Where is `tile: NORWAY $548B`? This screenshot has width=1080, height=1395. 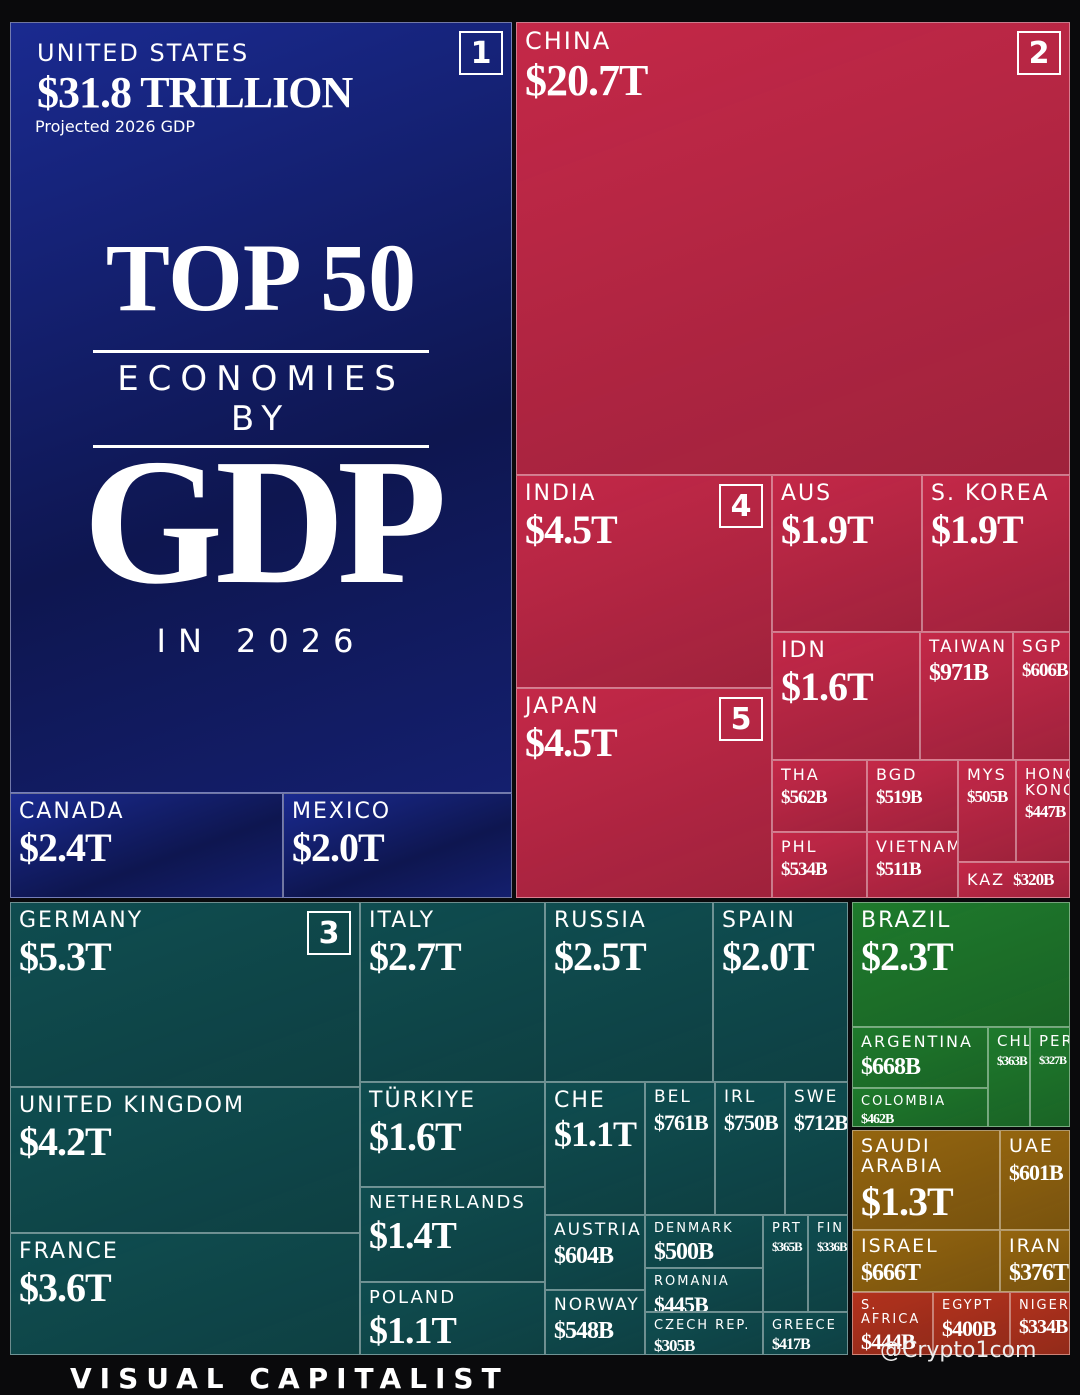 tile: NORWAY $548B is located at coordinates (595, 1322).